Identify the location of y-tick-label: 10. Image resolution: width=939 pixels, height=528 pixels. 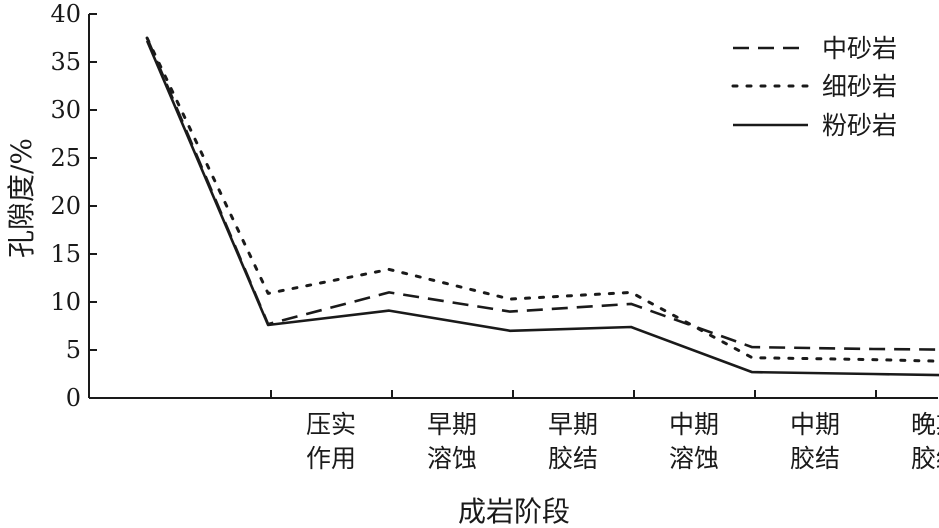
(65, 302).